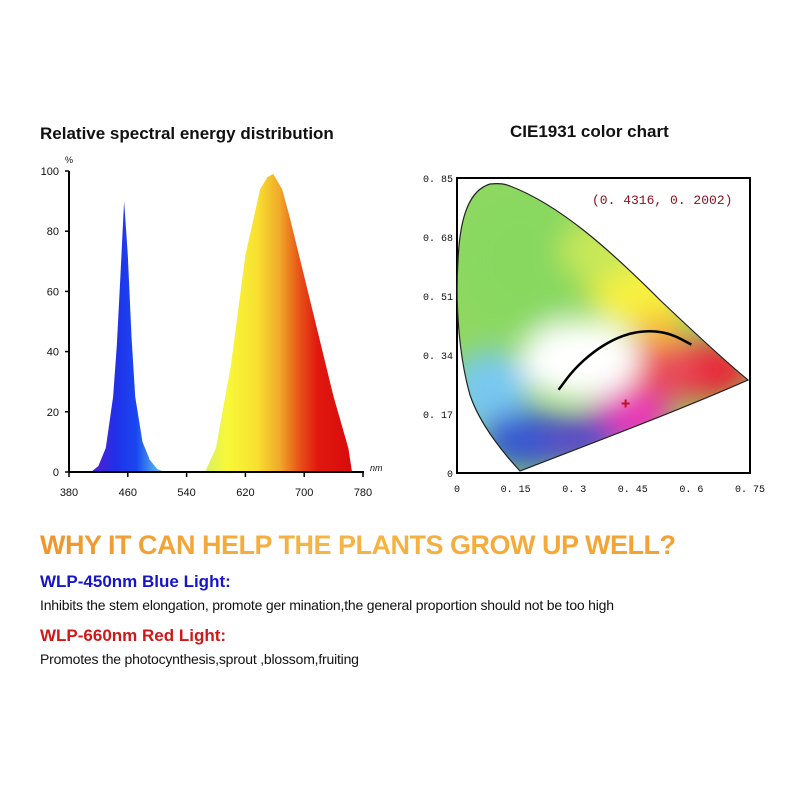 This screenshot has height=800, width=800. Describe the element at coordinates (53, 353) in the screenshot. I see `y-tick-label: 40` at that location.